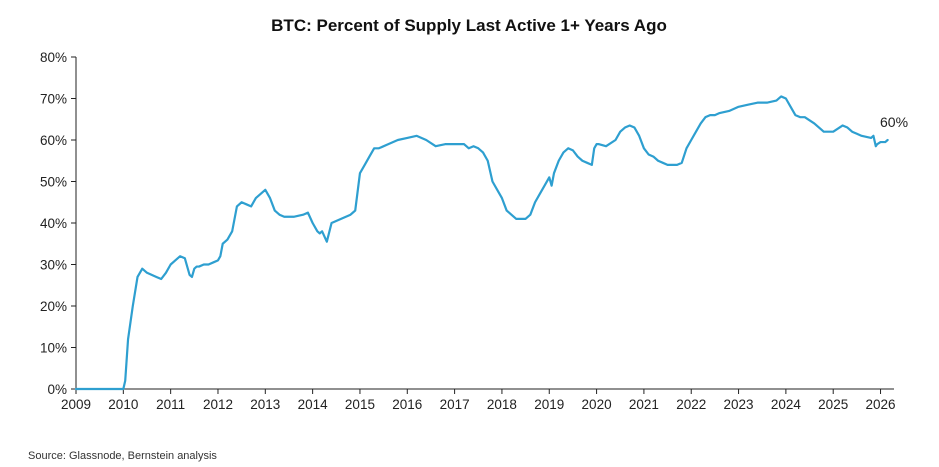 This screenshot has height=467, width=939. I want to click on x-tick-label: 2014, so click(313, 404).